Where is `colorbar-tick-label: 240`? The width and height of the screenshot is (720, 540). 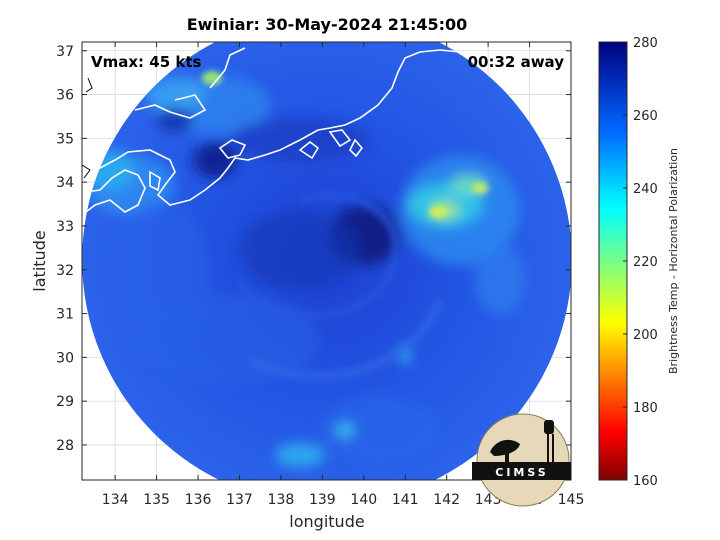 colorbar-tick-label: 240 is located at coordinates (645, 189).